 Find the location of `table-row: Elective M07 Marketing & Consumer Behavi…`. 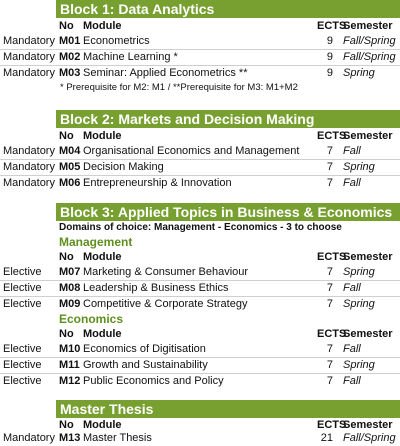

table-row: Elective M07 Marketing & Consumer Behavi… is located at coordinates (200, 272).